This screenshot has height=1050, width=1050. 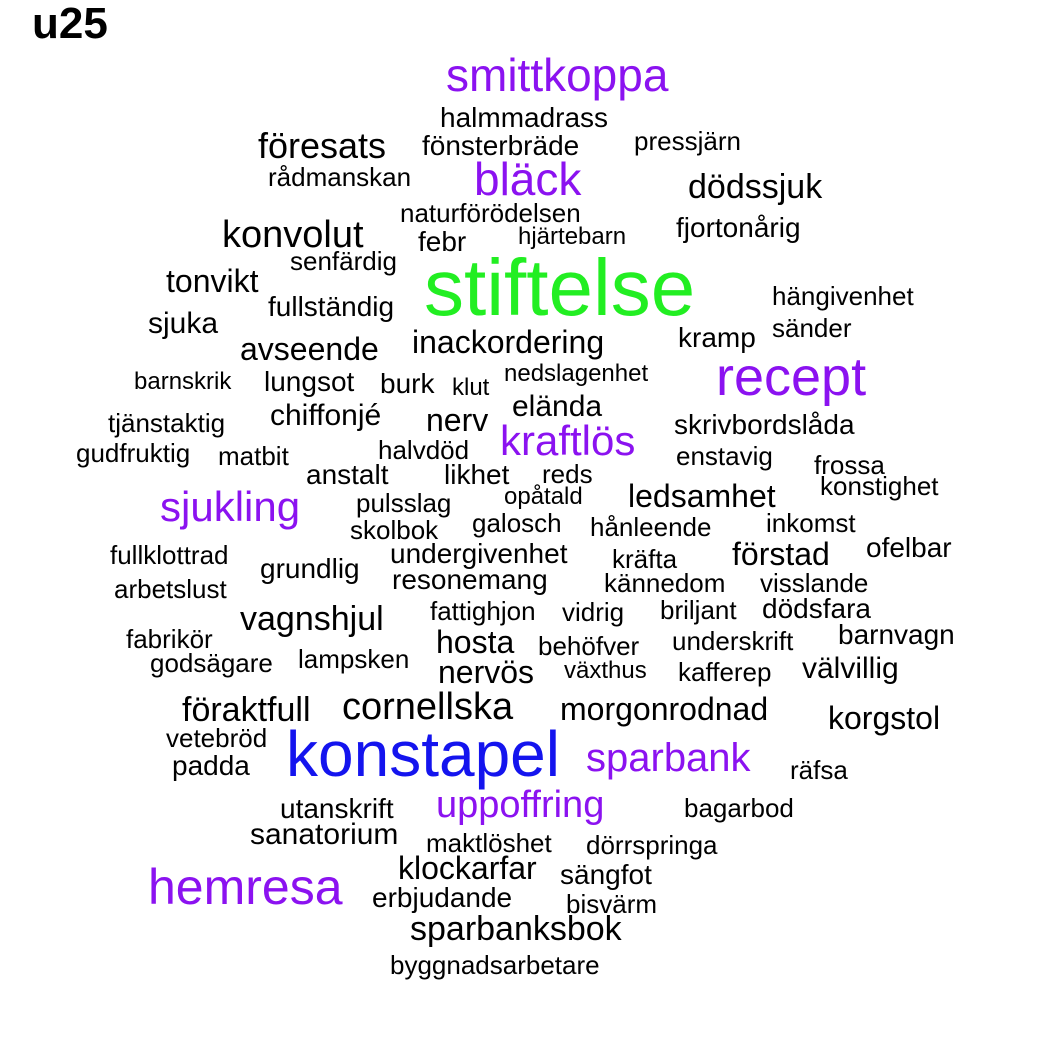 I want to click on cloud-word: maktlöshet, so click(x=489, y=843).